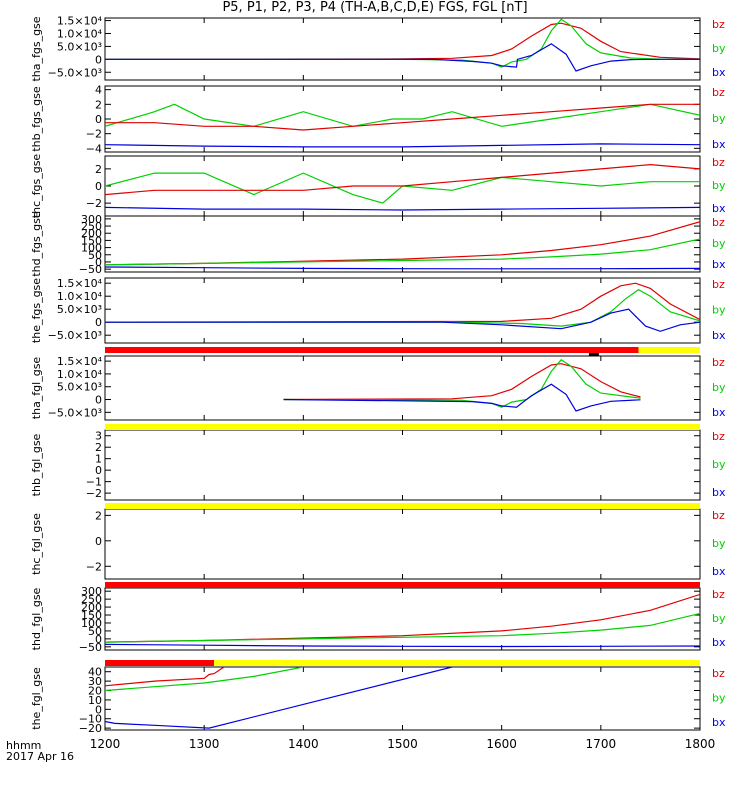 The image size is (750, 800). What do you see at coordinates (36, 544) in the screenshot?
I see `y-axis-label: thc_fgl_gse` at bounding box center [36, 544].